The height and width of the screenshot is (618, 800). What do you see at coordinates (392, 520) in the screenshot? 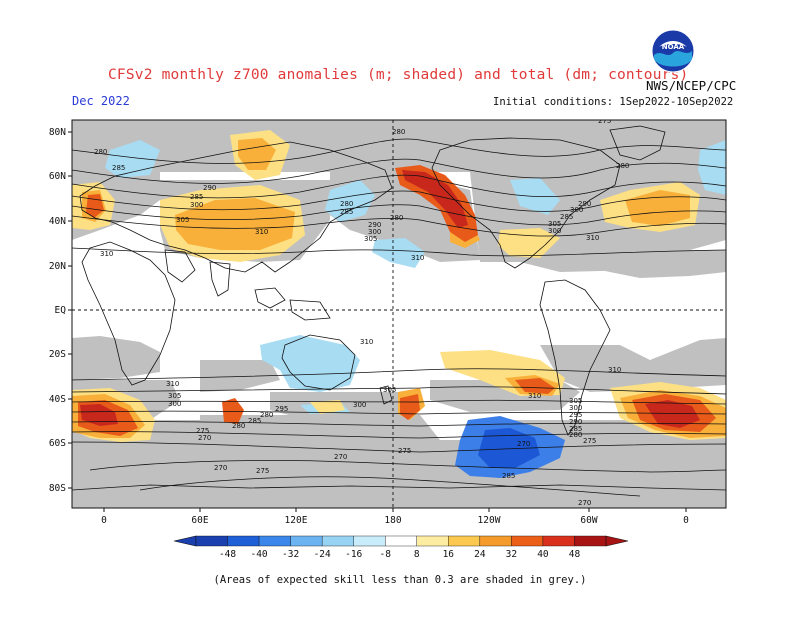
I see `lon-label: 180` at bounding box center [392, 520].